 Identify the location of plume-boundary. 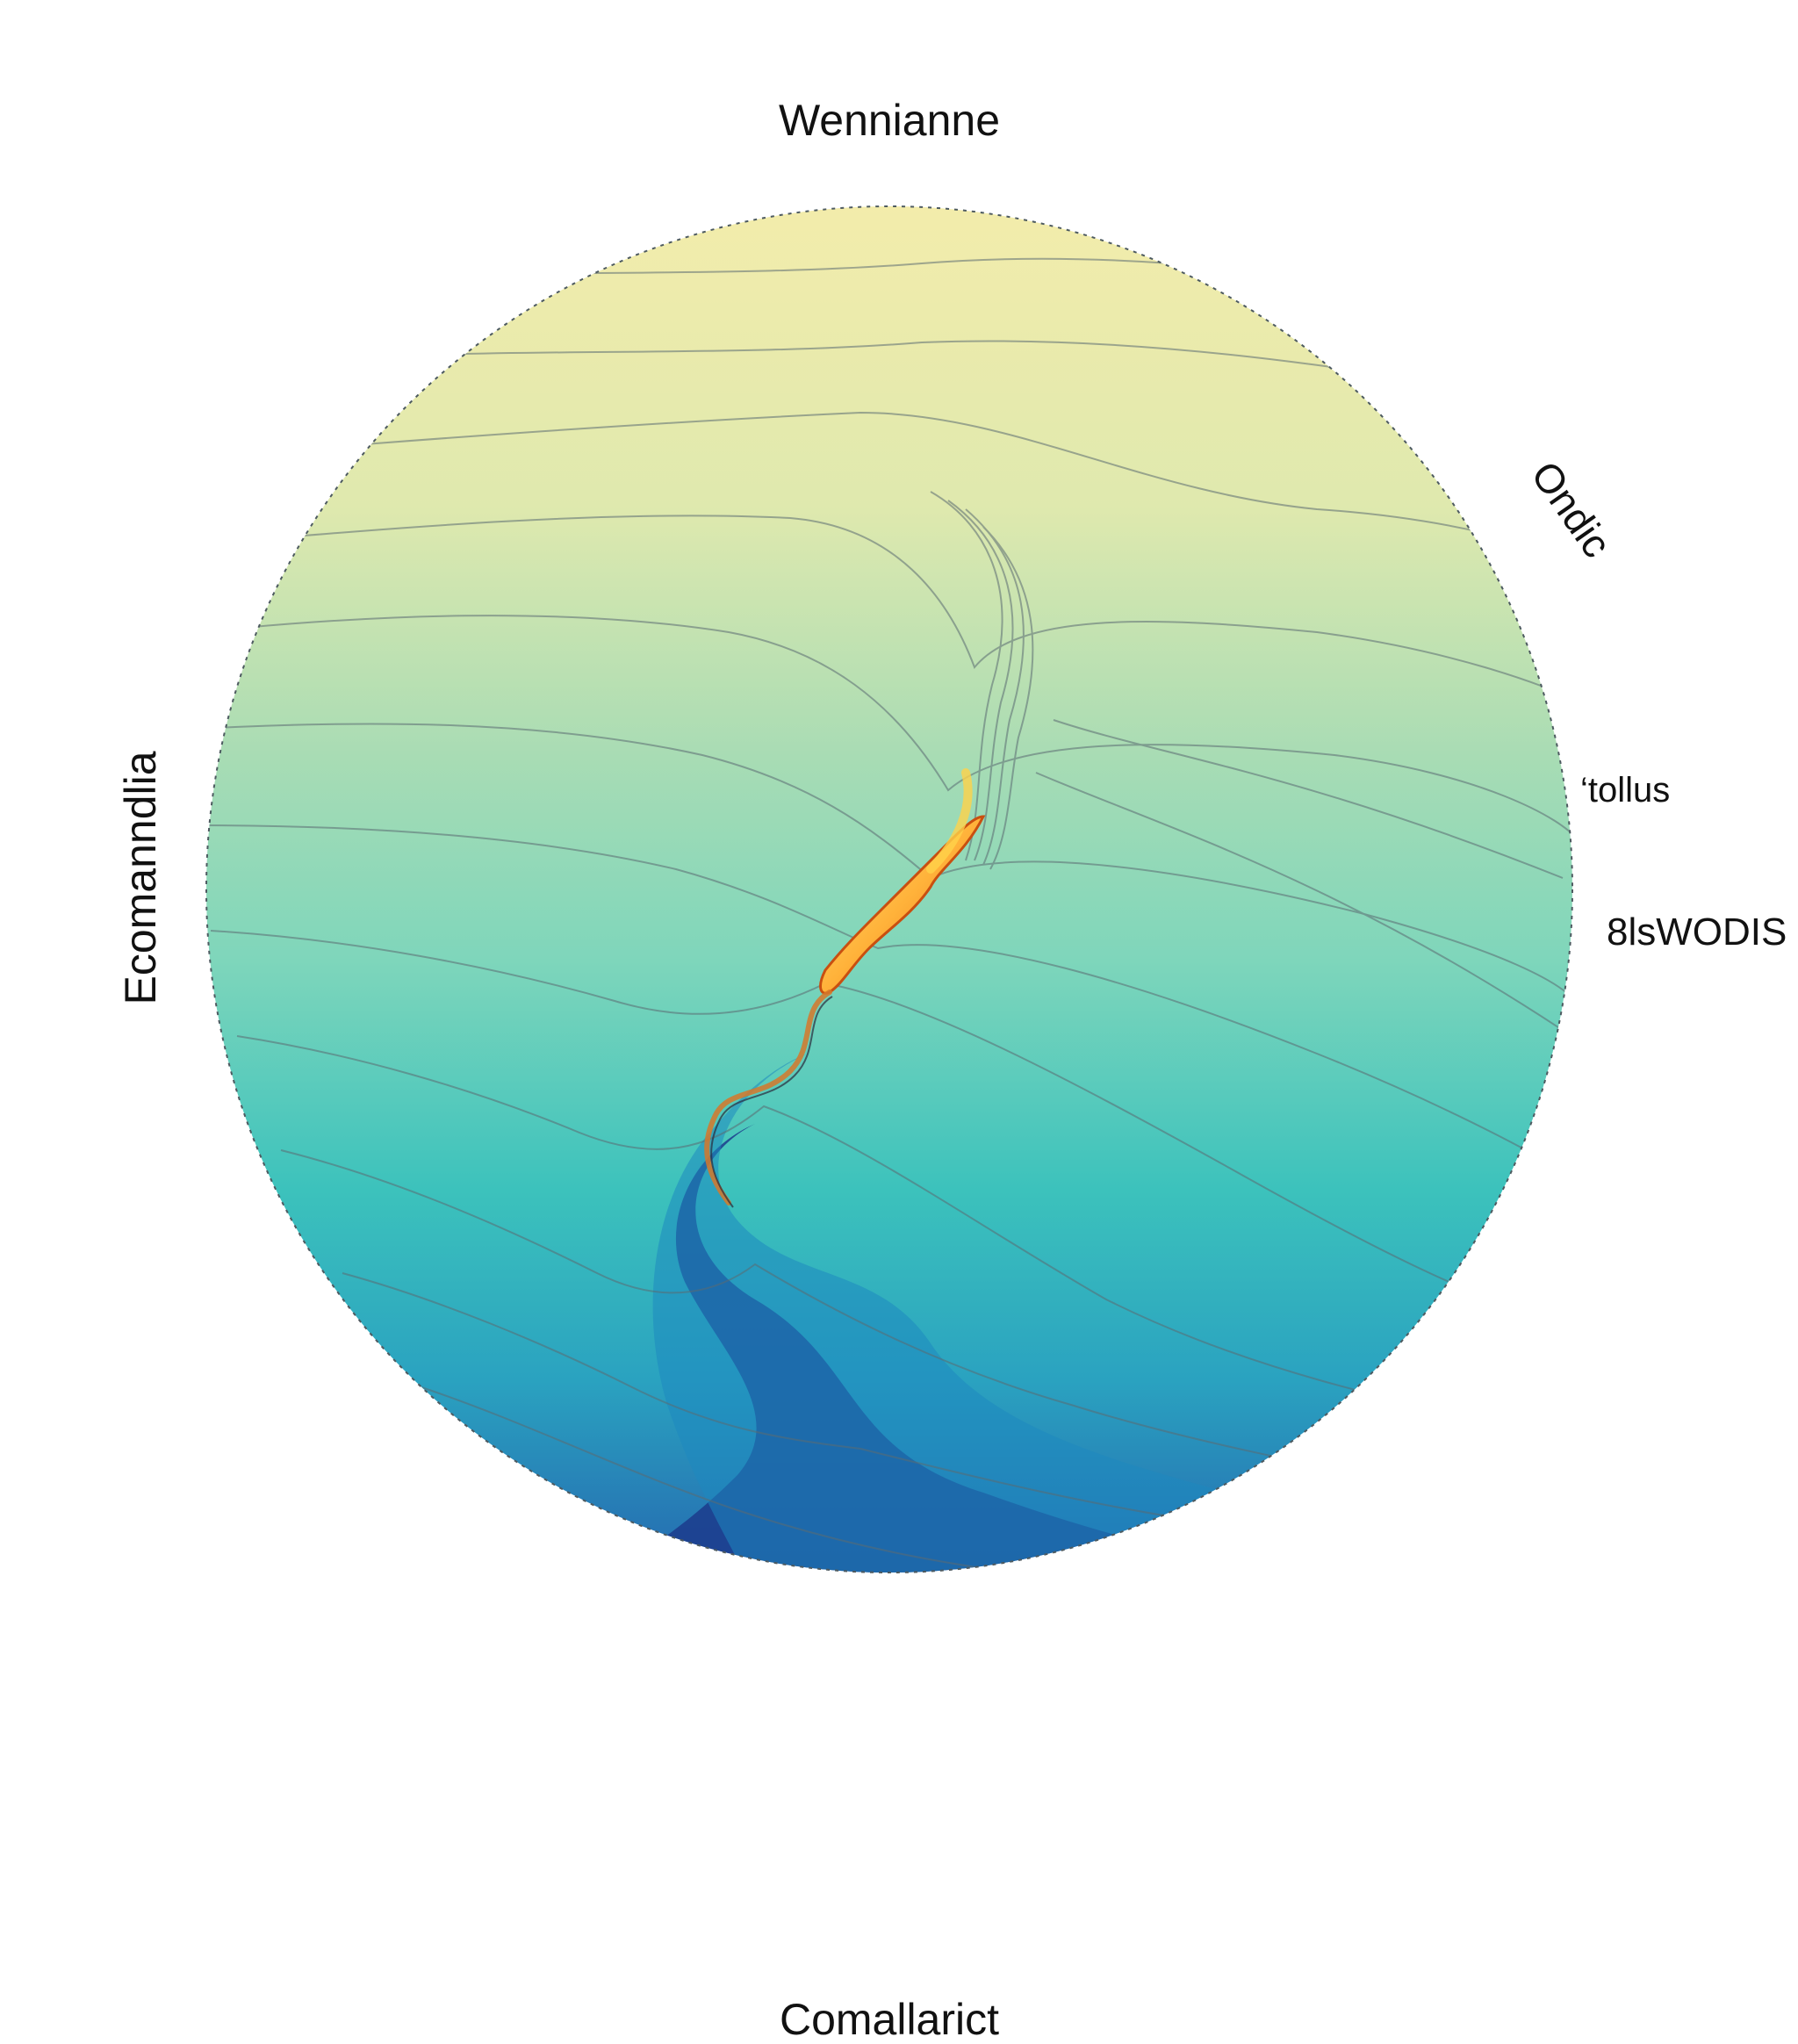
(768, 1098).